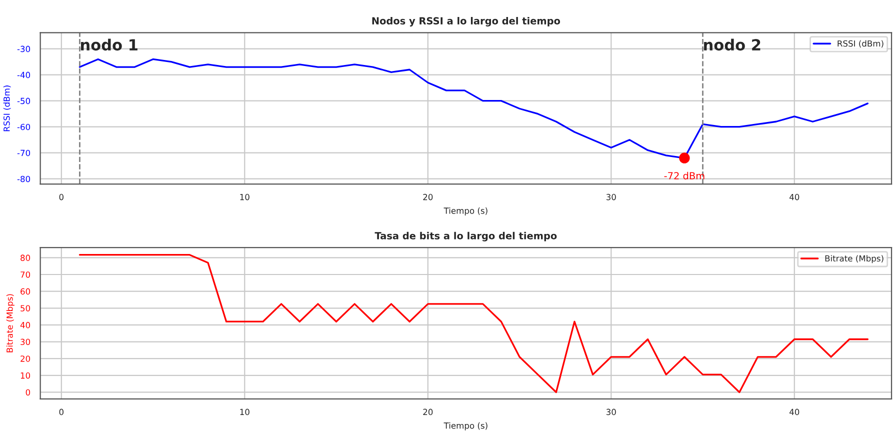 Image resolution: width=896 pixels, height=436 pixels. I want to click on y-tick-label: 20, so click(25, 359).